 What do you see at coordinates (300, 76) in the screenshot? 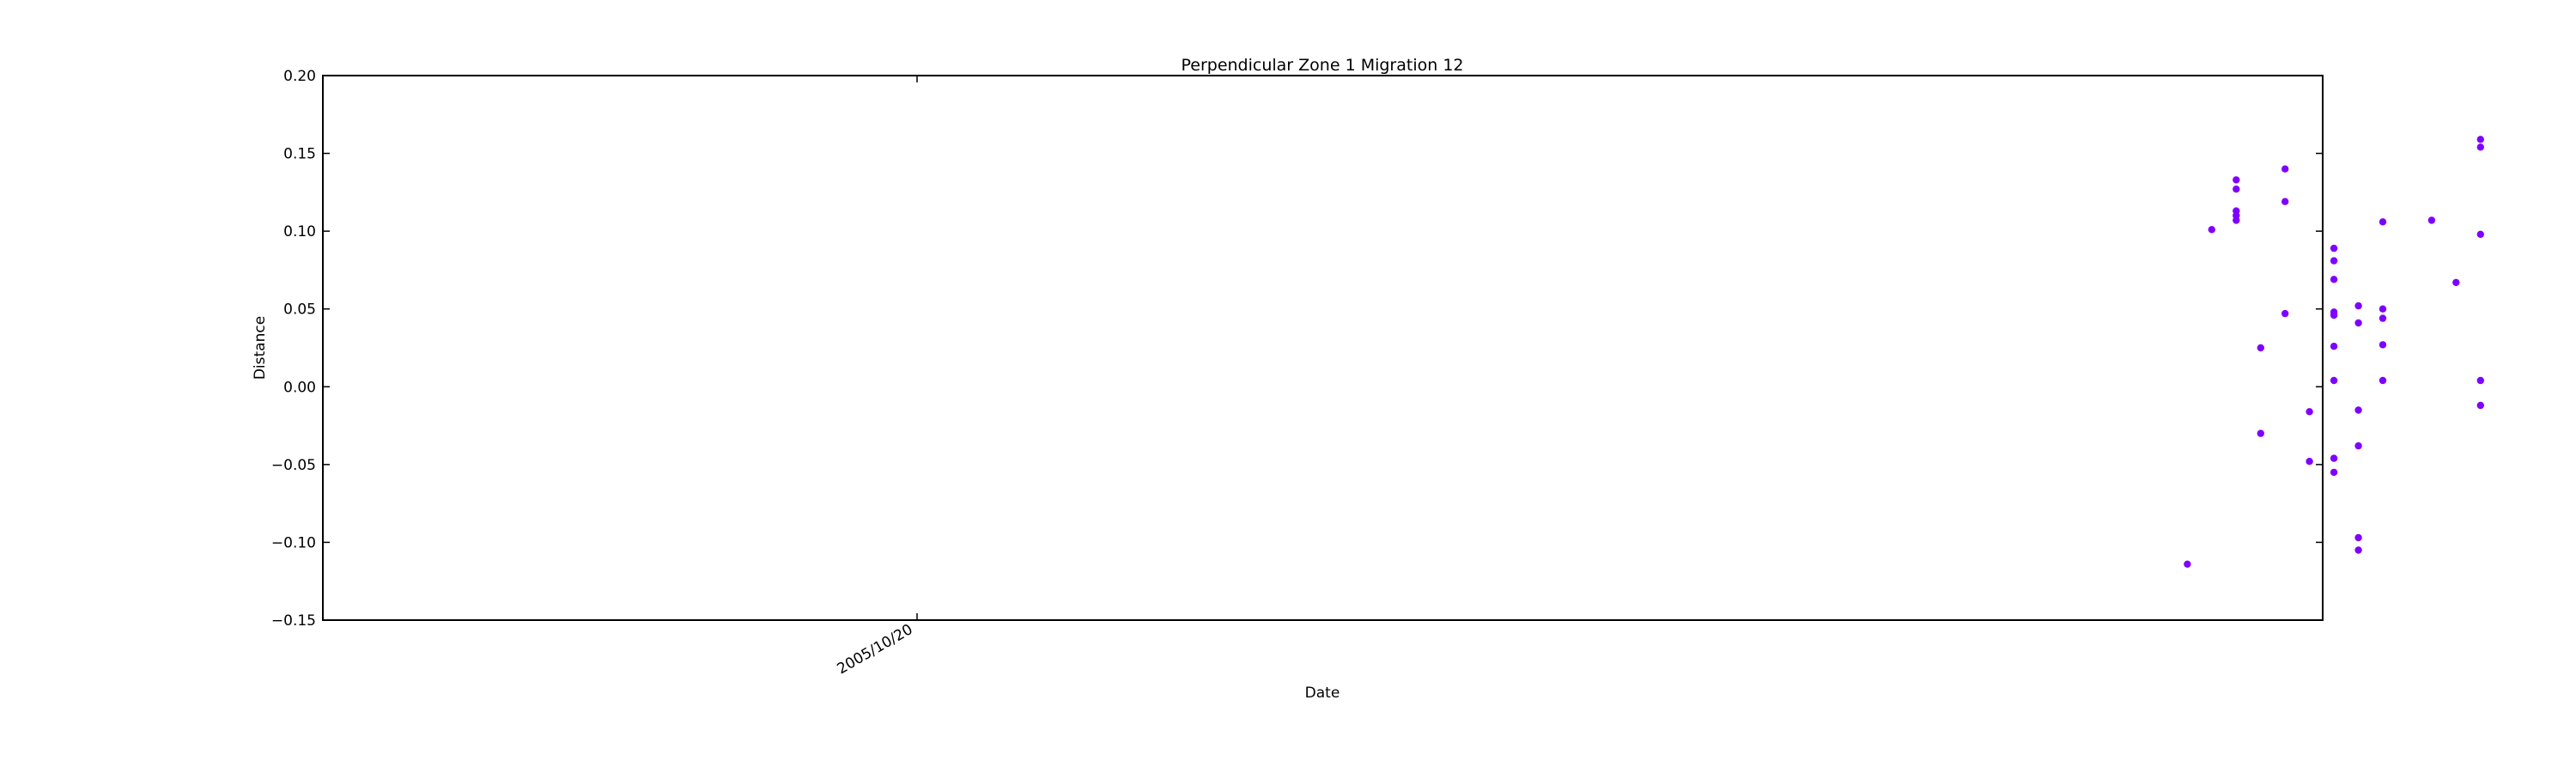
I see `y-tick-label: 0.20` at bounding box center [300, 76].